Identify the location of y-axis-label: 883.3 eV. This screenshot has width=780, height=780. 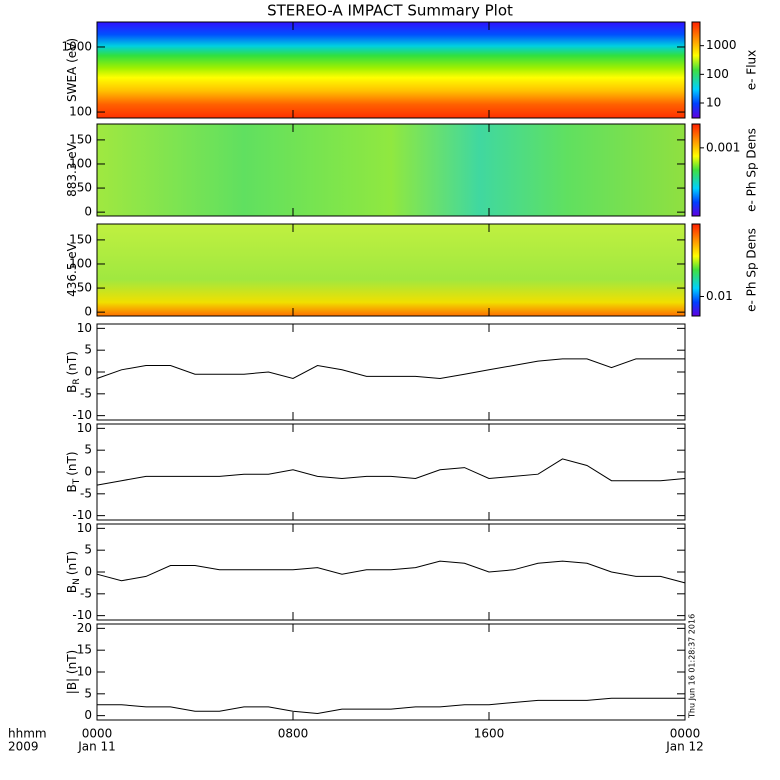
(72, 169).